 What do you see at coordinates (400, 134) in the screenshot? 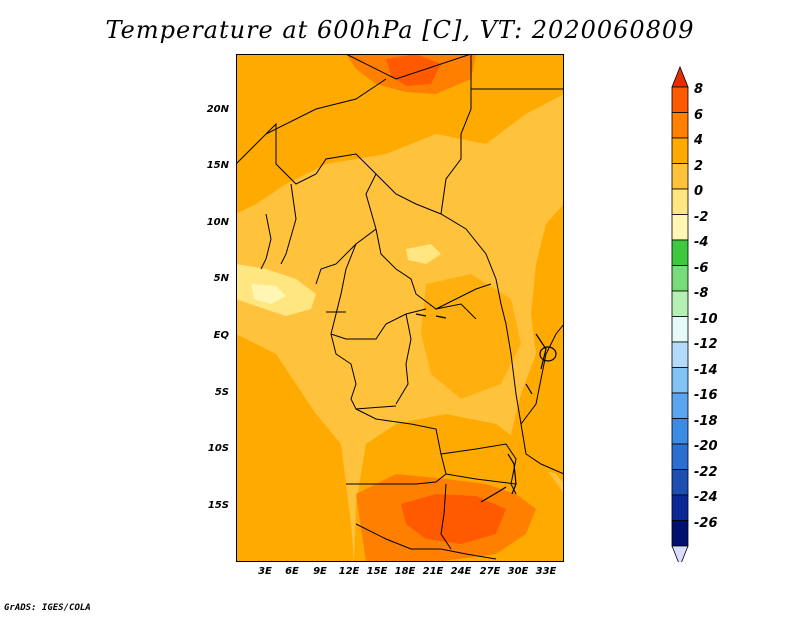
I see `shade-region-2-4-north` at bounding box center [400, 134].